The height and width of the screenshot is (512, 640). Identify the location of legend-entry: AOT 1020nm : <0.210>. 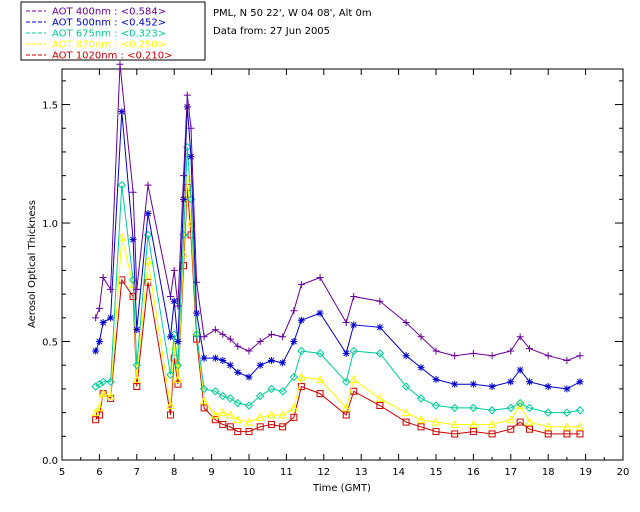
(112, 56).